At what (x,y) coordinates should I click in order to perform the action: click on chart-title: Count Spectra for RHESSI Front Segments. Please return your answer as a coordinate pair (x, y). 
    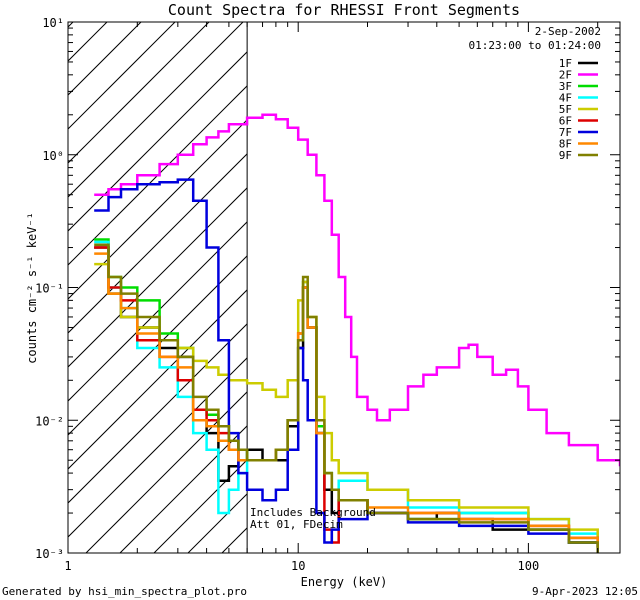
    Looking at the image, I should click on (344, 10).